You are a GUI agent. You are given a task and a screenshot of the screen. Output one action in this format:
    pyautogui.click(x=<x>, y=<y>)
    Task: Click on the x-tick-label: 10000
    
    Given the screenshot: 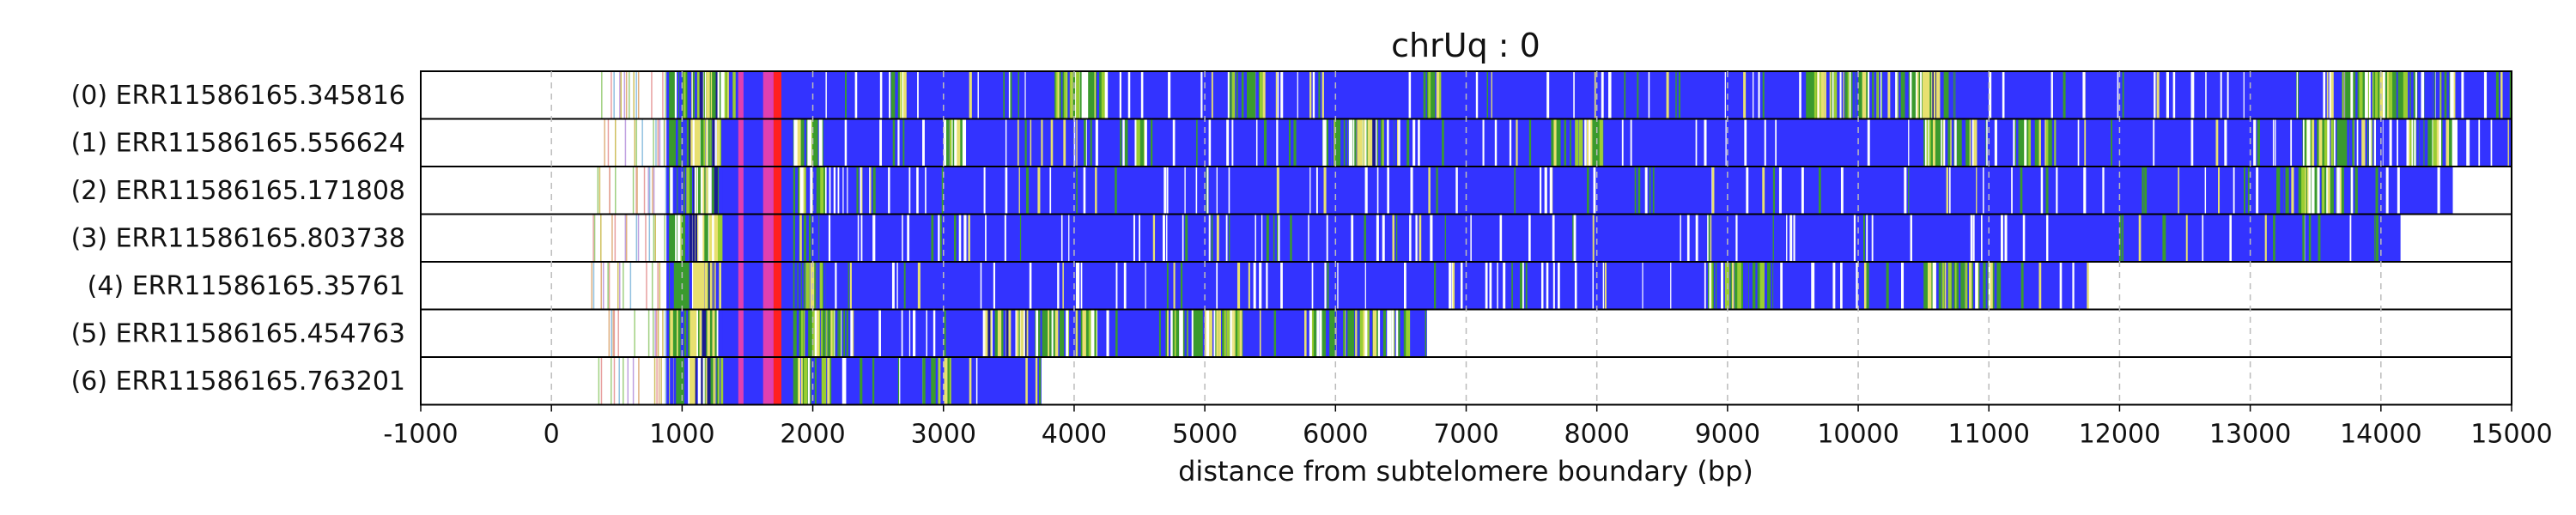 What is the action you would take?
    pyautogui.click(x=1858, y=435)
    